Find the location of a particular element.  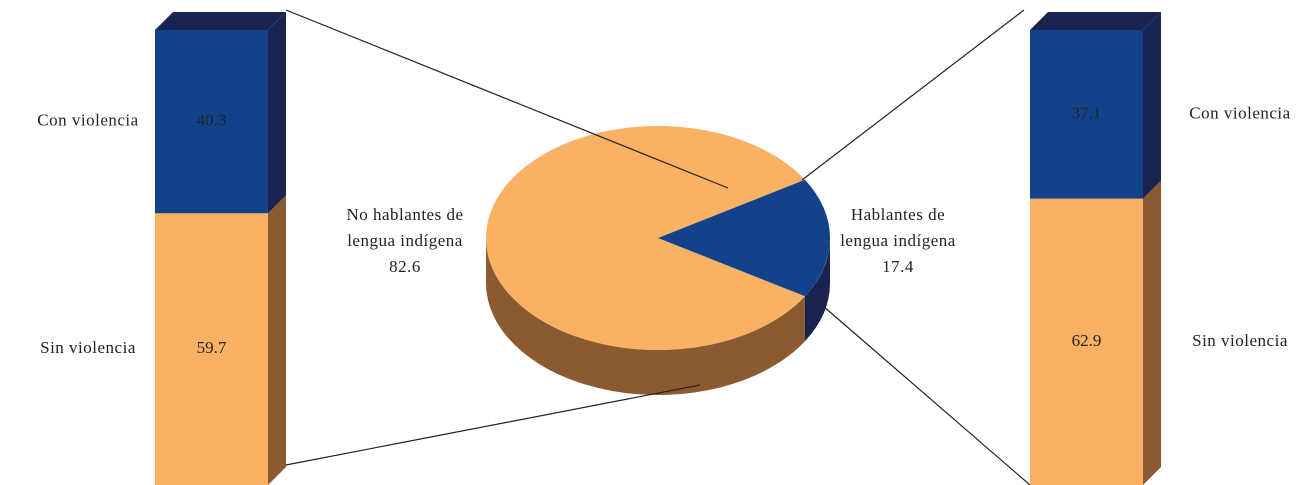

data-label: 62.9 is located at coordinates (1087, 340).